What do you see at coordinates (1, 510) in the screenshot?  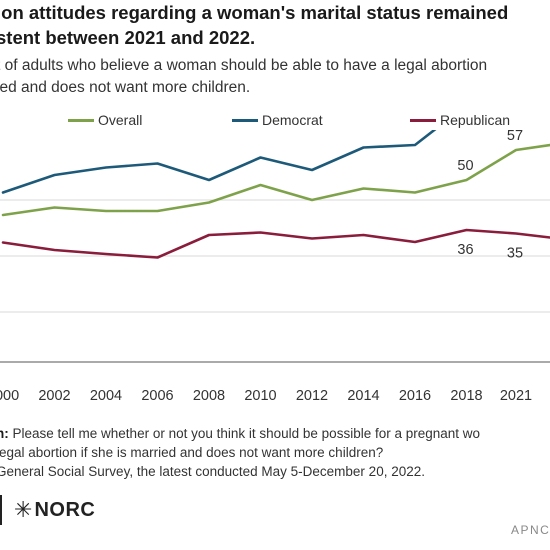 I see `ap-logo-fragment` at bounding box center [1, 510].